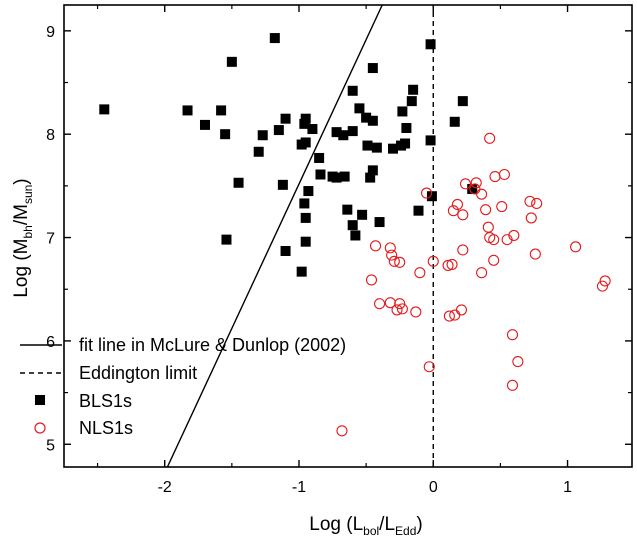 The width and height of the screenshot is (637, 539). I want to click on y-axis-label: Log (Mbh/Msun), so click(23, 237).